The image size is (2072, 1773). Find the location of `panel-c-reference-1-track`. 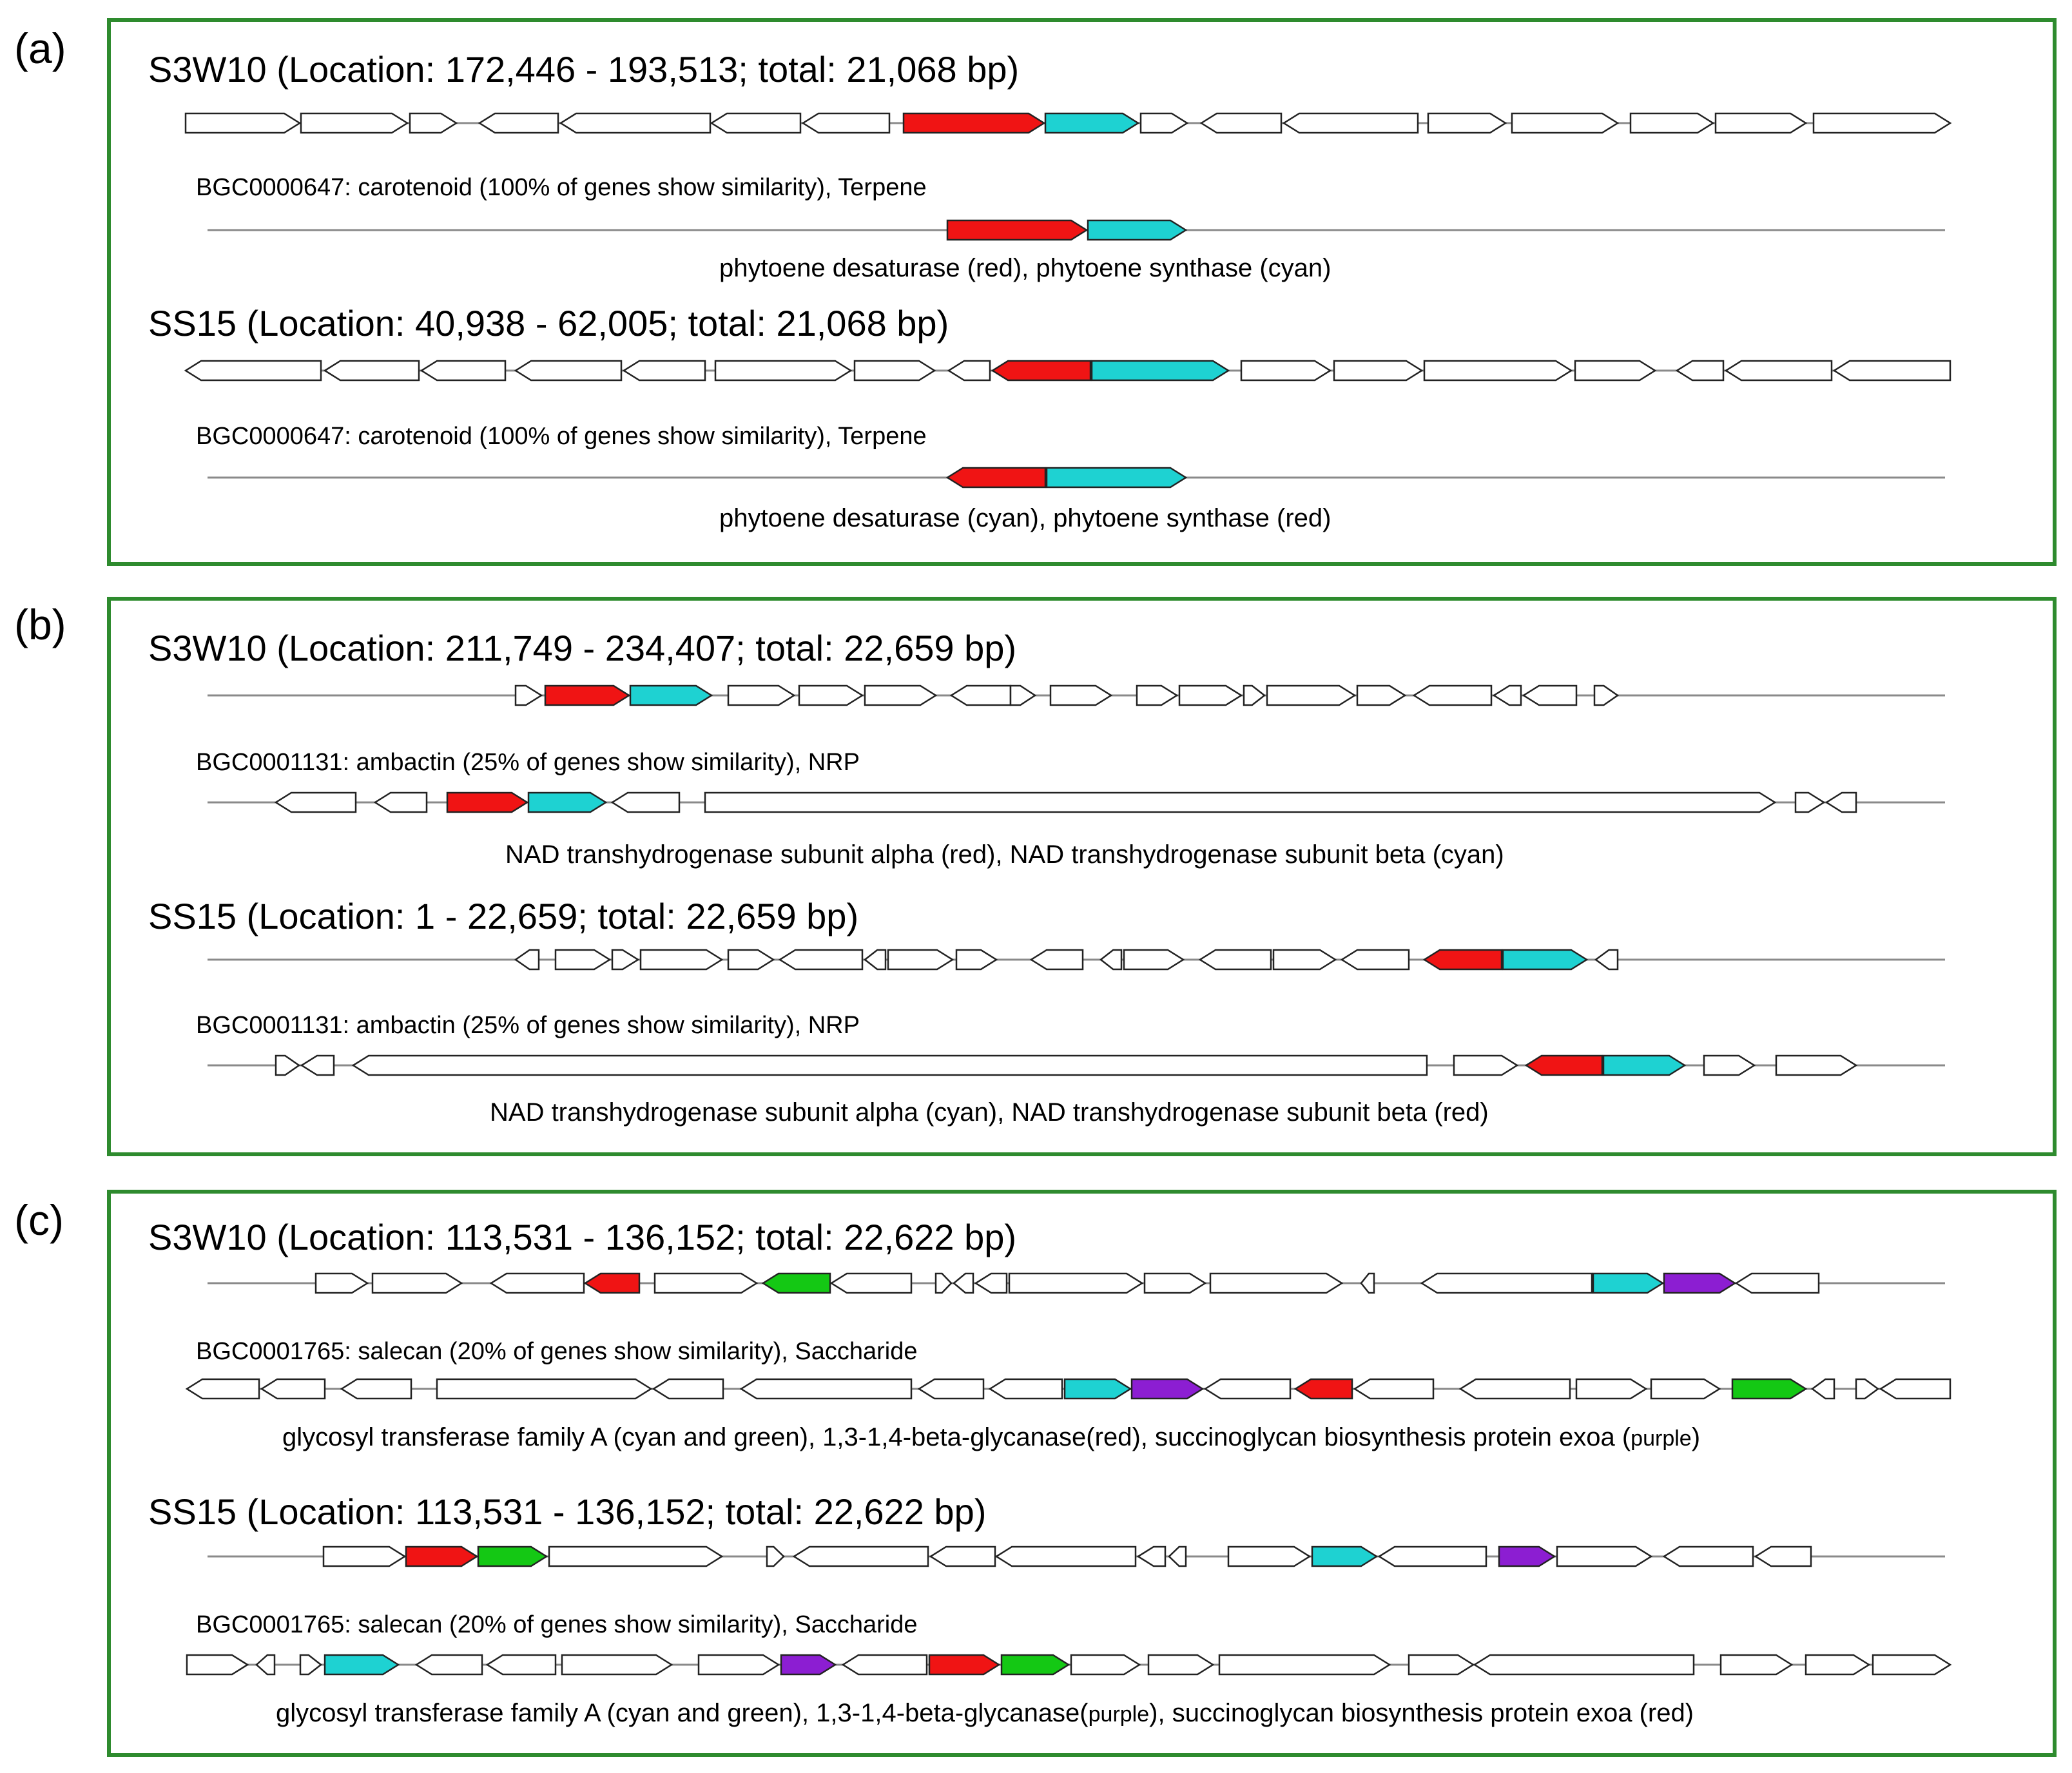

panel-c-reference-1-track is located at coordinates (1068, 1389).